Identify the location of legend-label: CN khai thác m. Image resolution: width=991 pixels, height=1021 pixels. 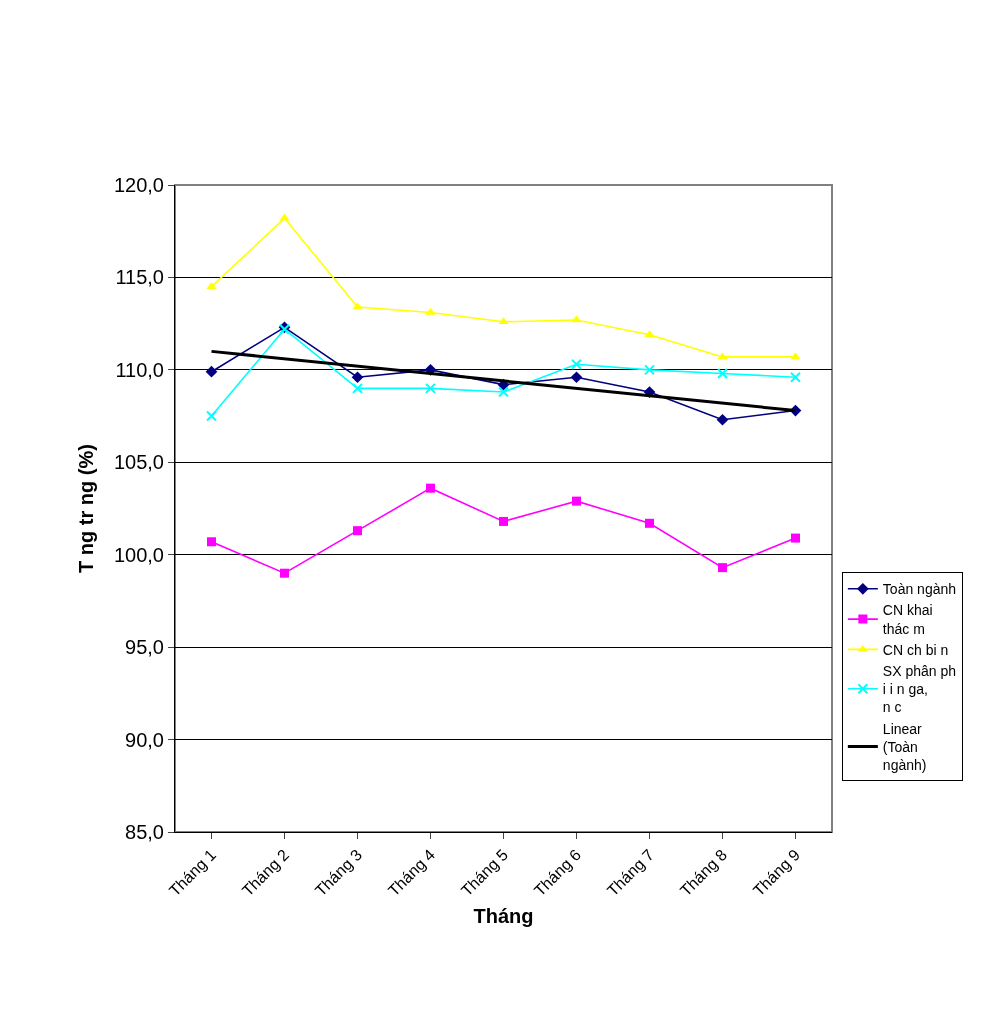
(907, 619).